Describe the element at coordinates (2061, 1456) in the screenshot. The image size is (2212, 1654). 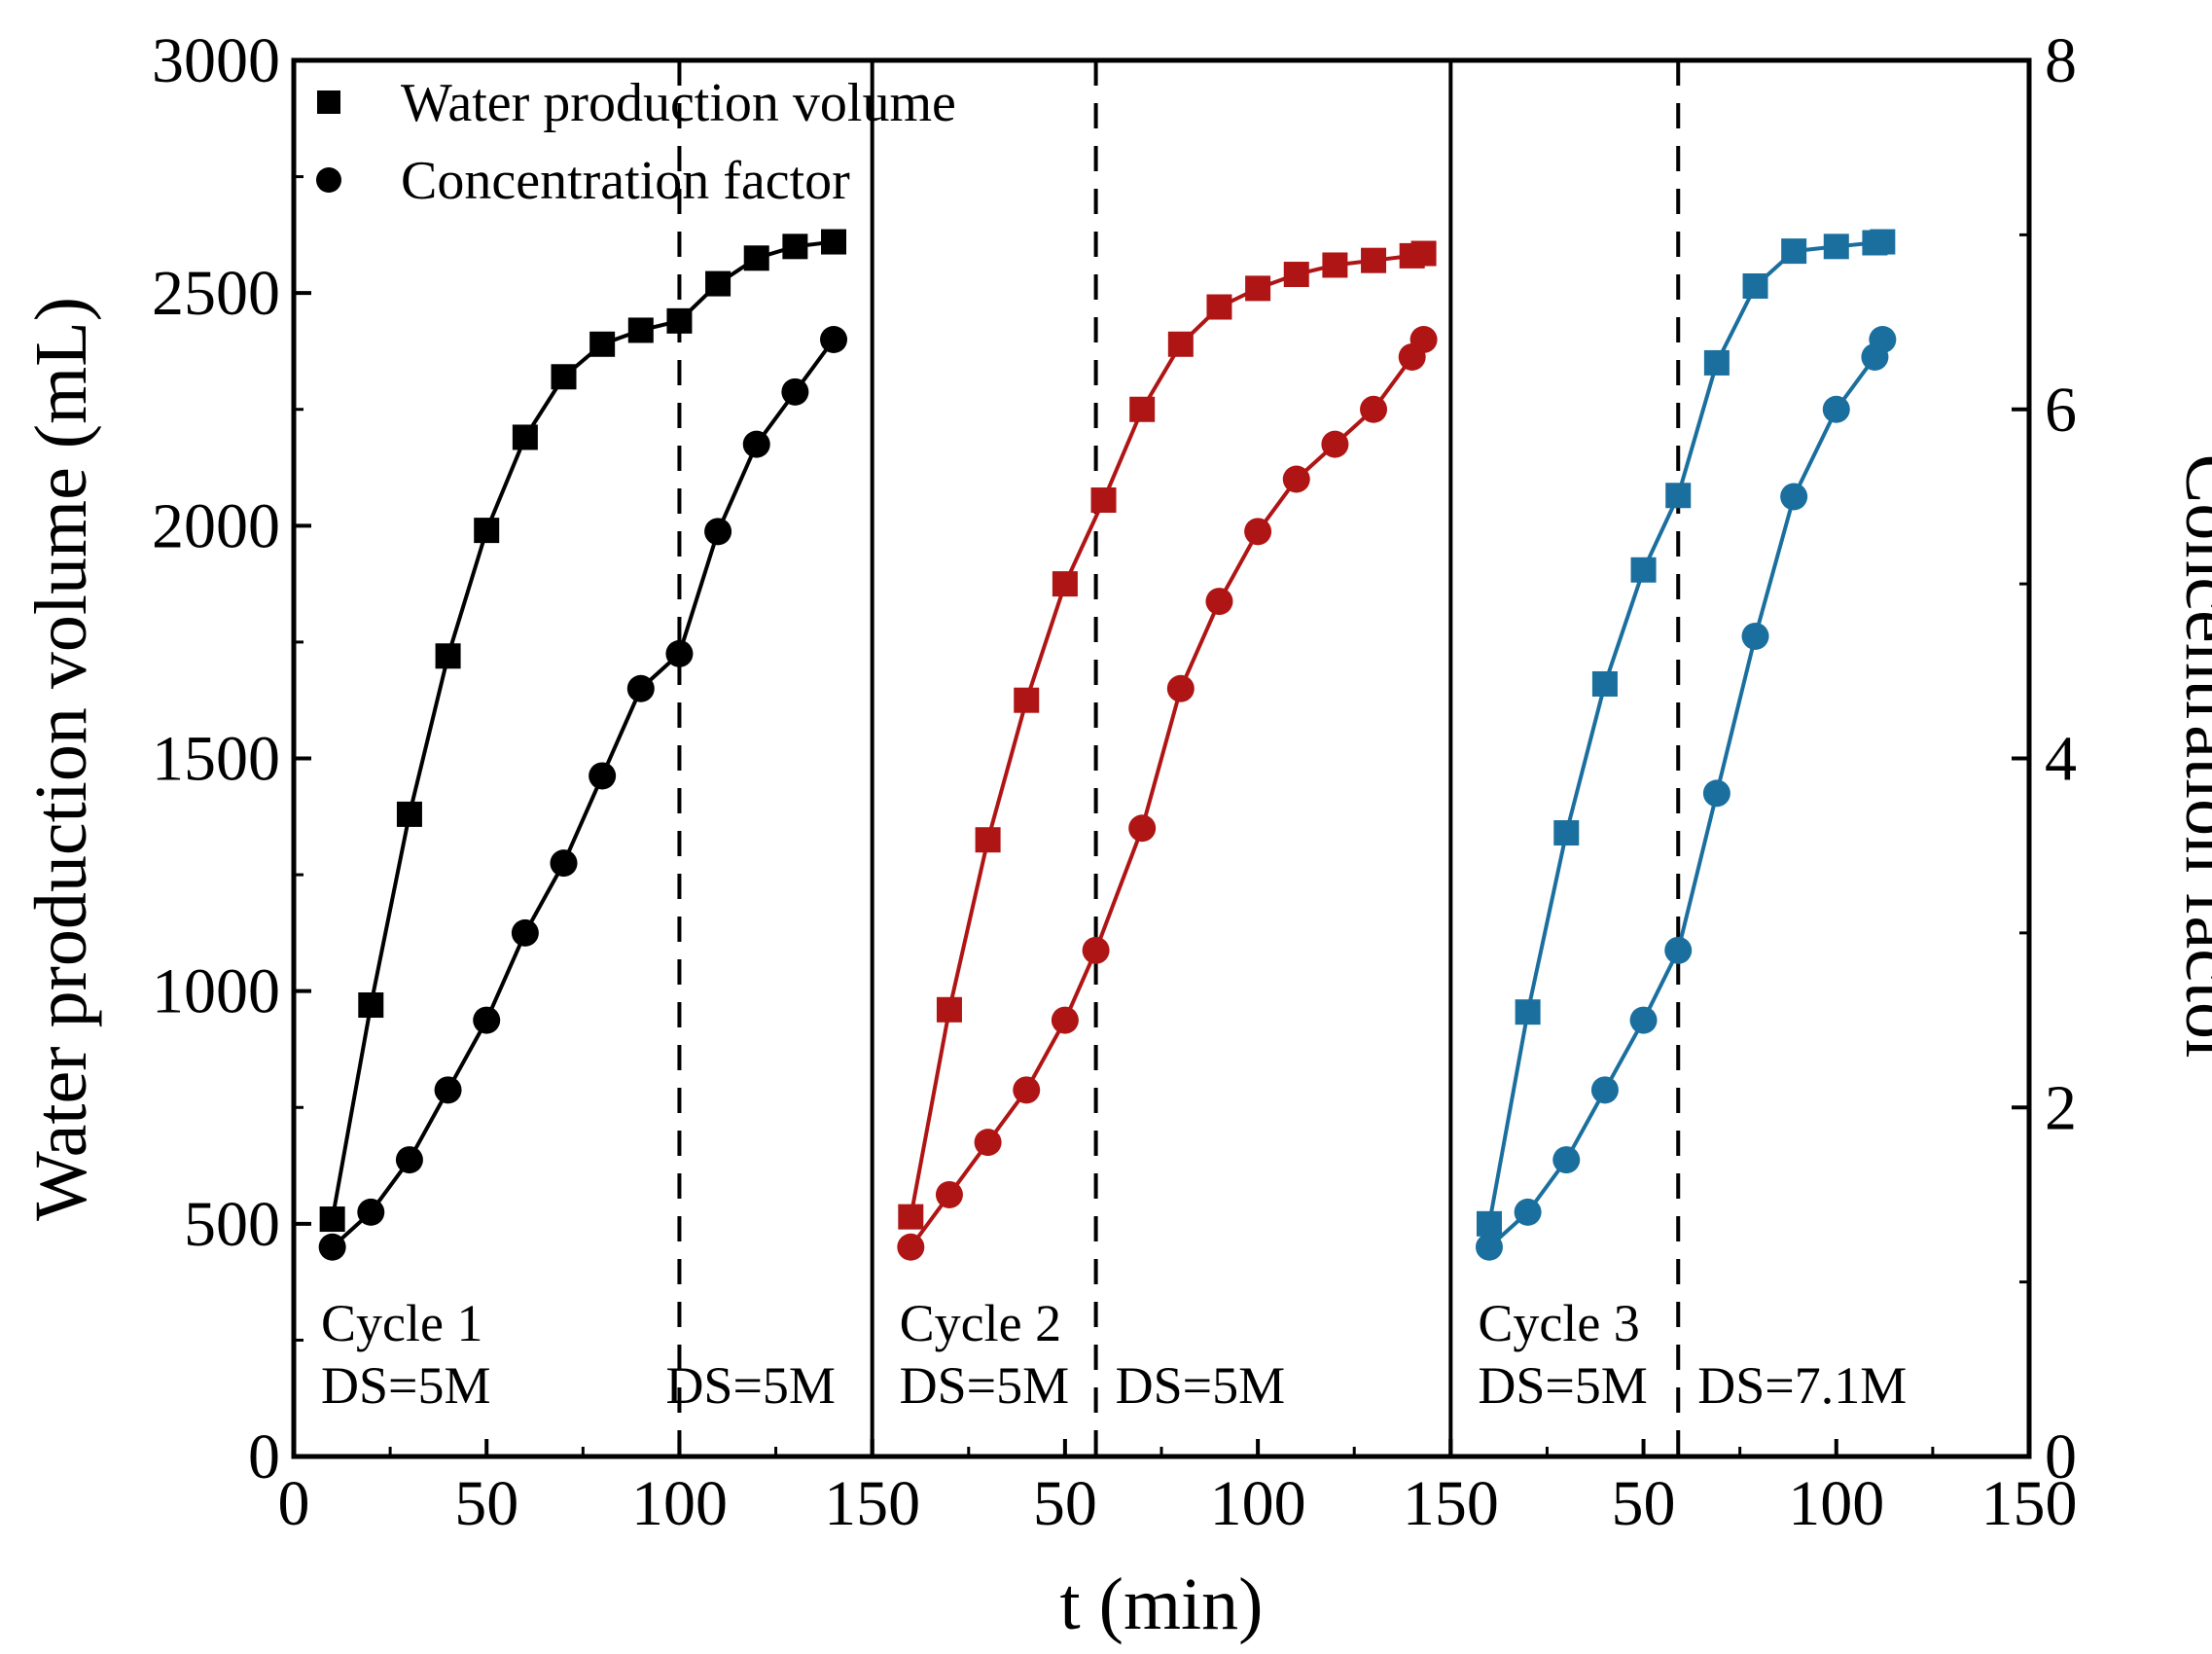
I see `y2-tick-label: 0` at that location.